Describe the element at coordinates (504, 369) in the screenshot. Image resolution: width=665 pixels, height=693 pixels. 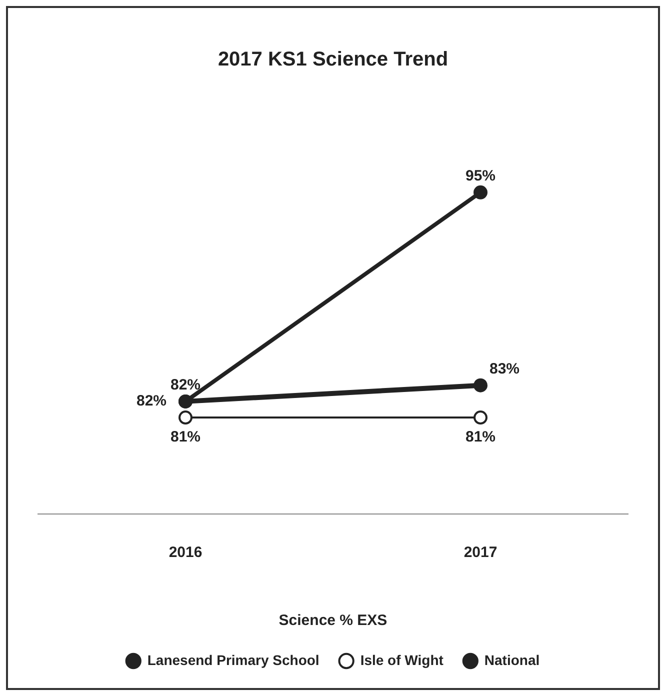
I see `data-label: 83%` at that location.